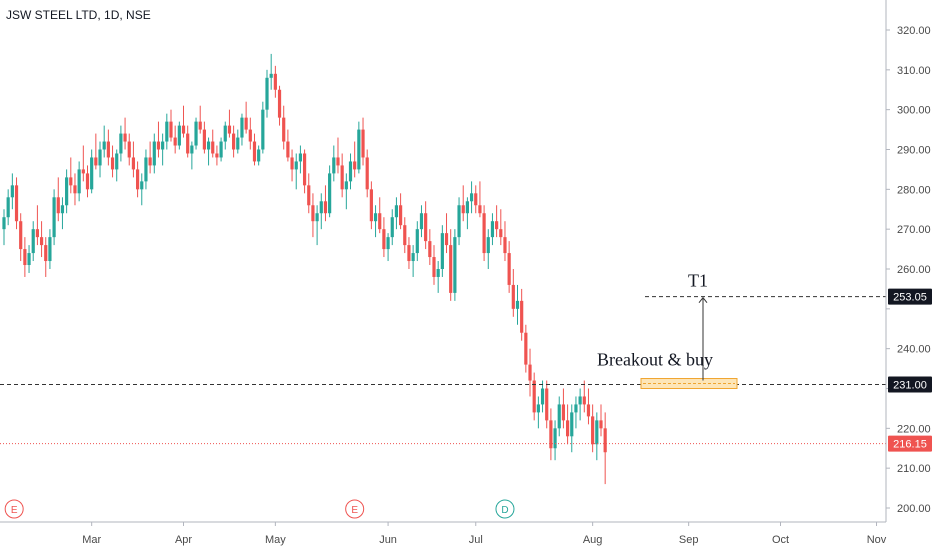 The image size is (932, 550). I want to click on price-tag-label: 231.00, so click(910, 386).